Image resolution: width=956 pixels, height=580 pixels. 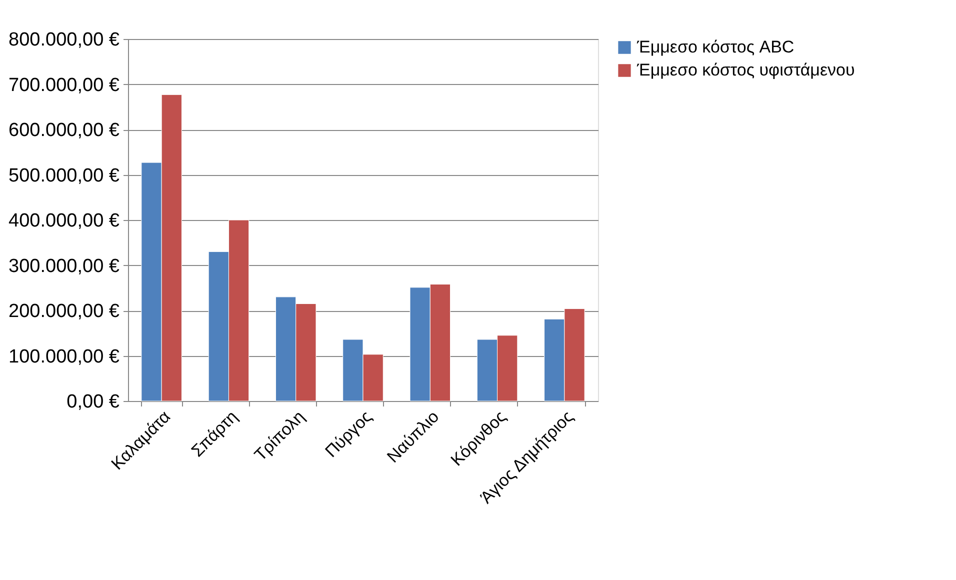 What do you see at coordinates (64, 311) in the screenshot?
I see `y-tick-label: 200.000,00 €` at bounding box center [64, 311].